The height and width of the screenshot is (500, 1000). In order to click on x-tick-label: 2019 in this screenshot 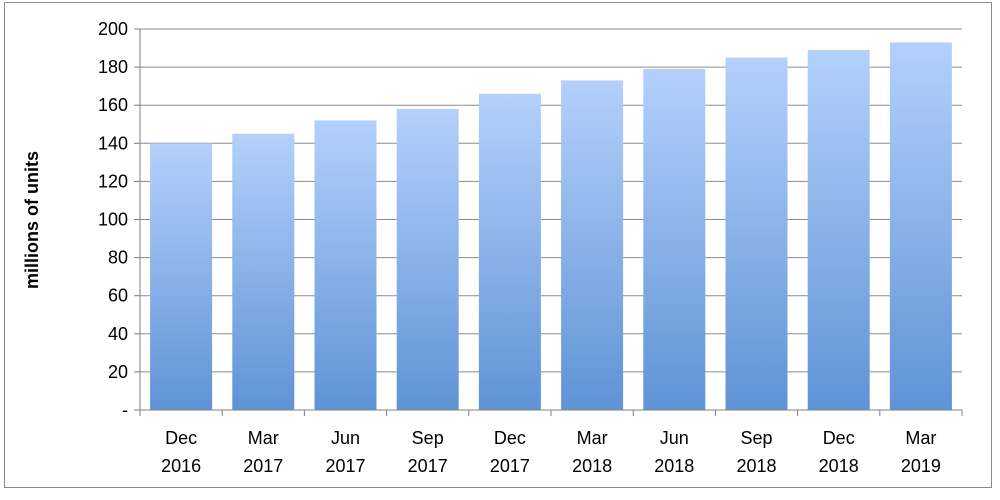, I will do `click(921, 466)`.